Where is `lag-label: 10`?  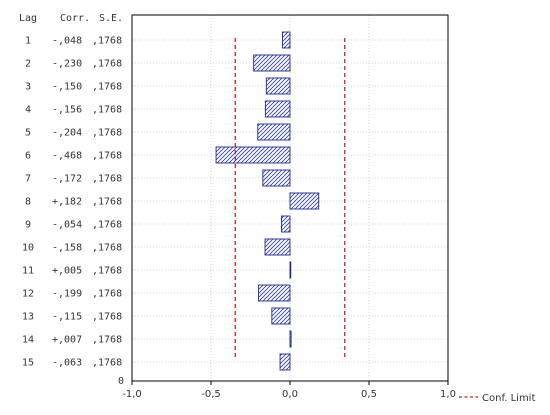
lag-label: 10 is located at coordinates (28, 248).